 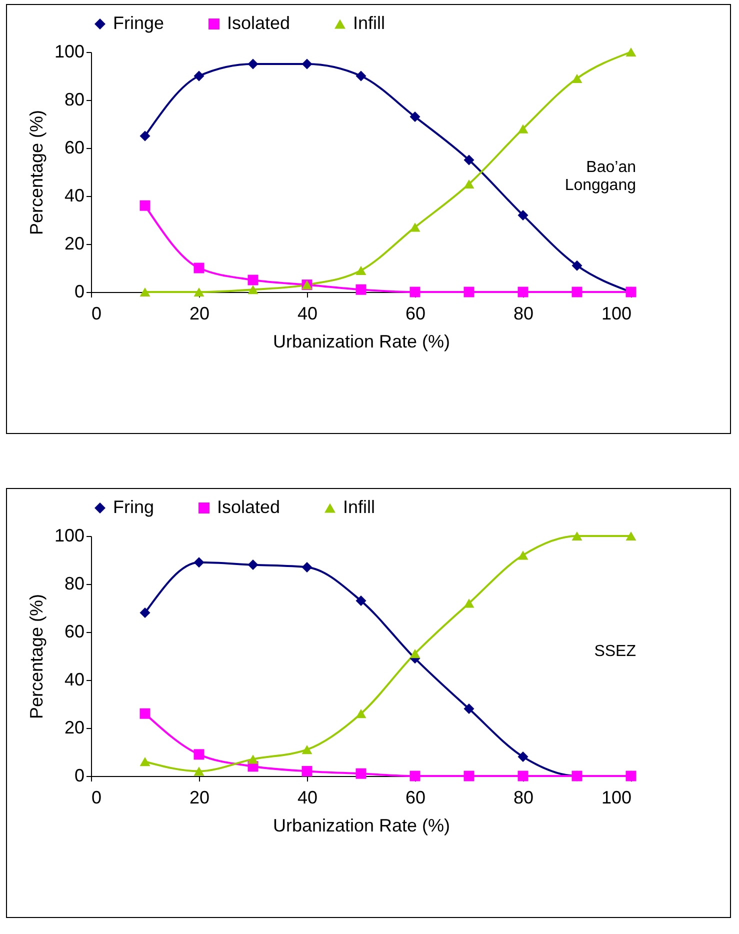 What do you see at coordinates (138, 23) in the screenshot?
I see `legend-label: Fringe` at bounding box center [138, 23].